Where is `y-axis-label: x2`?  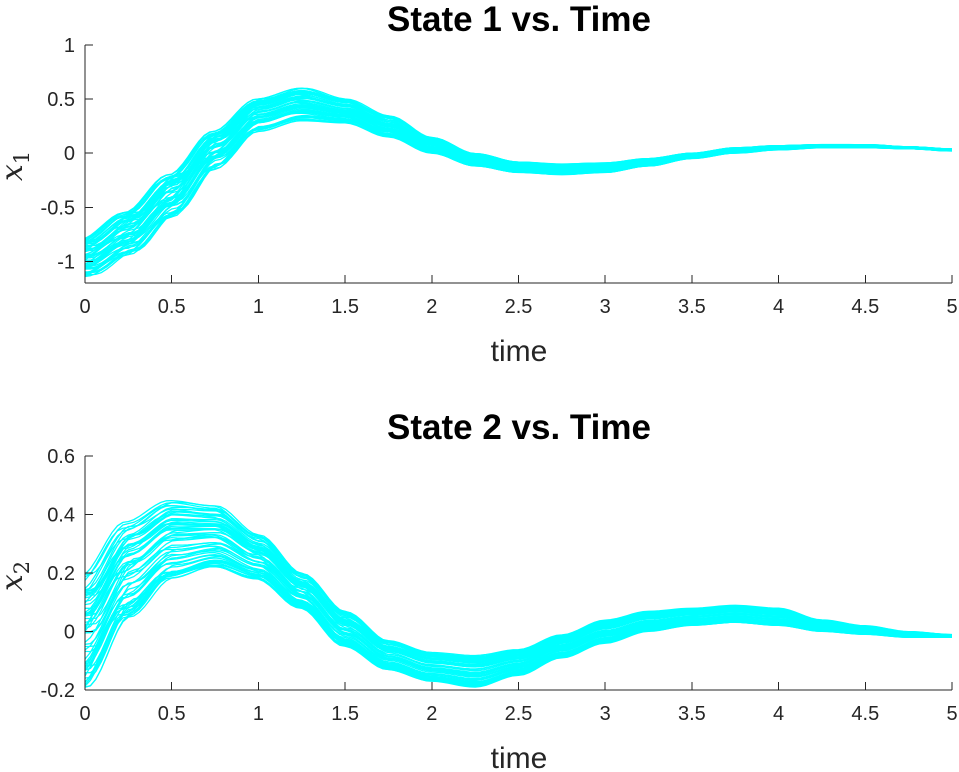
y-axis-label: x2 is located at coordinates (17, 576).